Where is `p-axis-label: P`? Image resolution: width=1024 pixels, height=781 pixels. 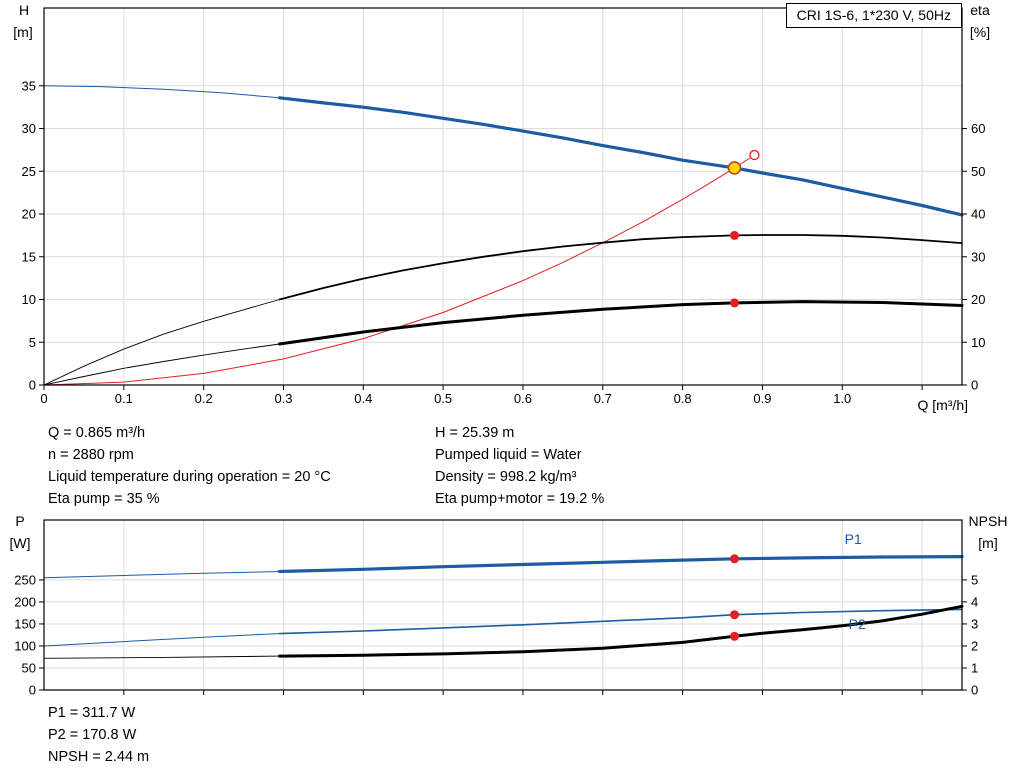 p-axis-label: P is located at coordinates (20, 521).